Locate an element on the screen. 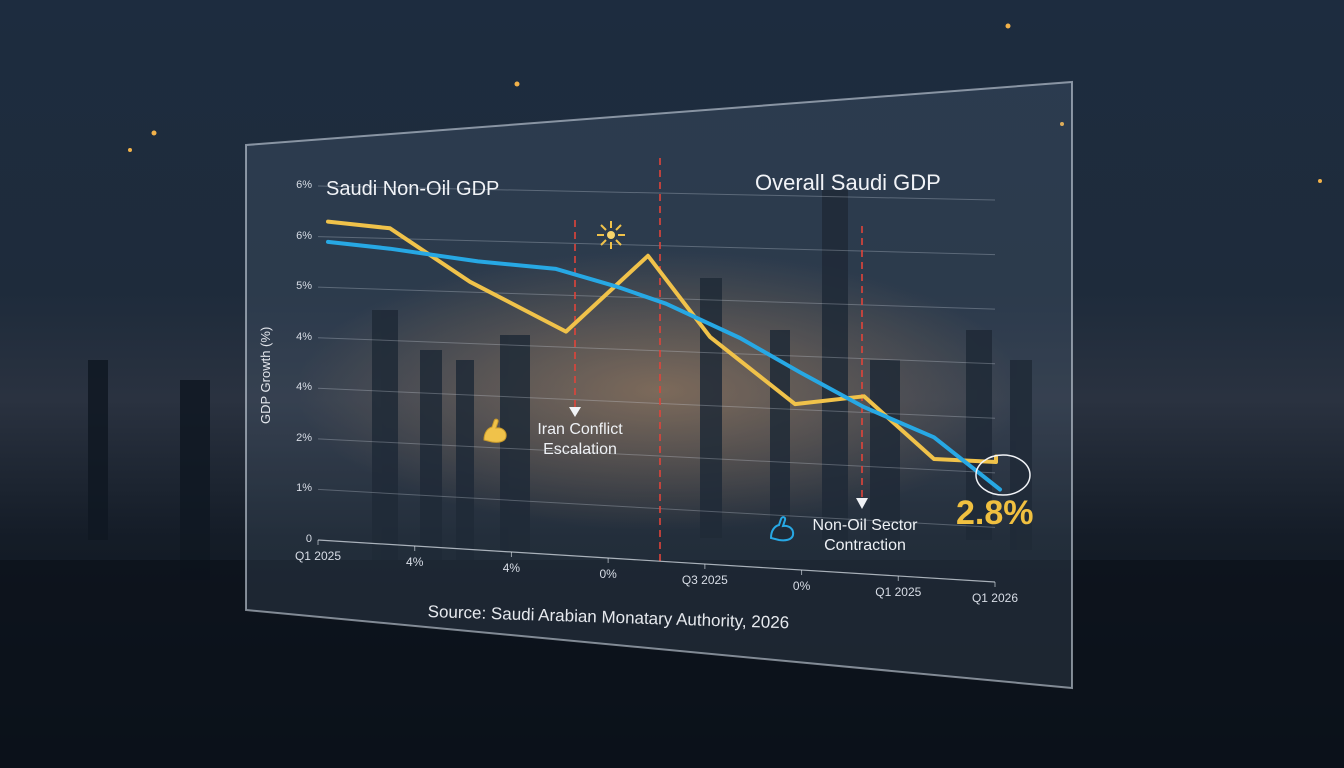 This screenshot has height=768, width=1344. highlight-circle-icon is located at coordinates (1003, 475).